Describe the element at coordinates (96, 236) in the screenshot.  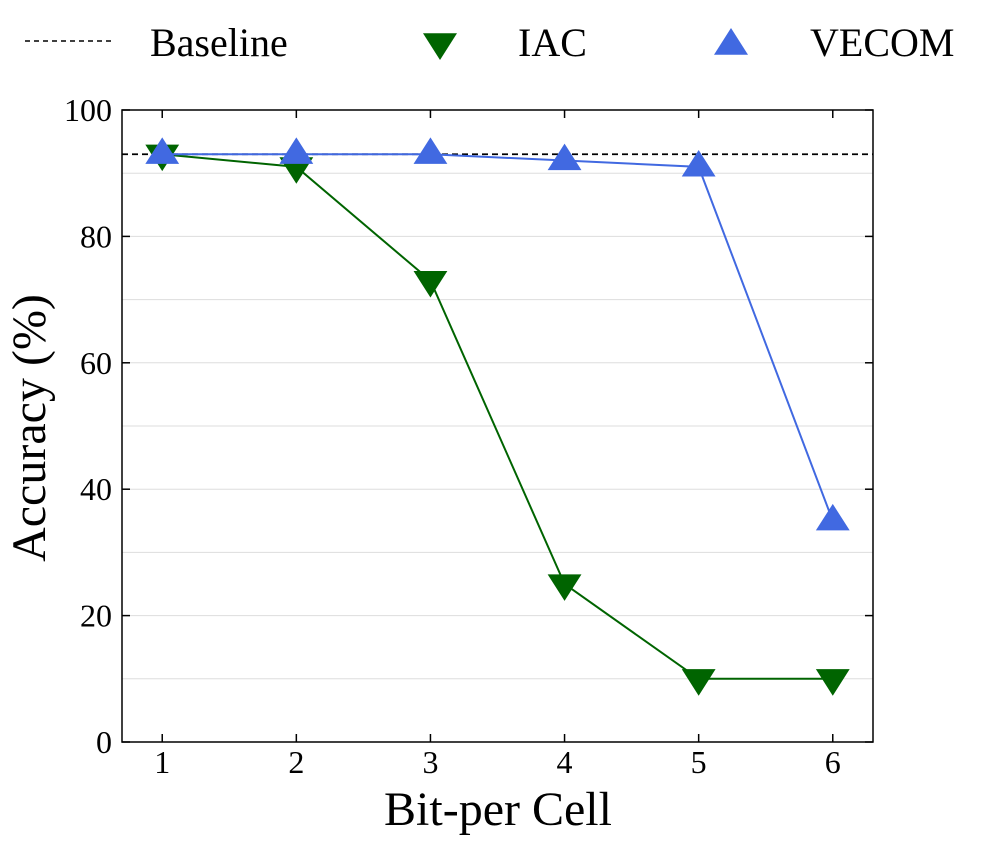
I see `y-tick-label: 80` at that location.